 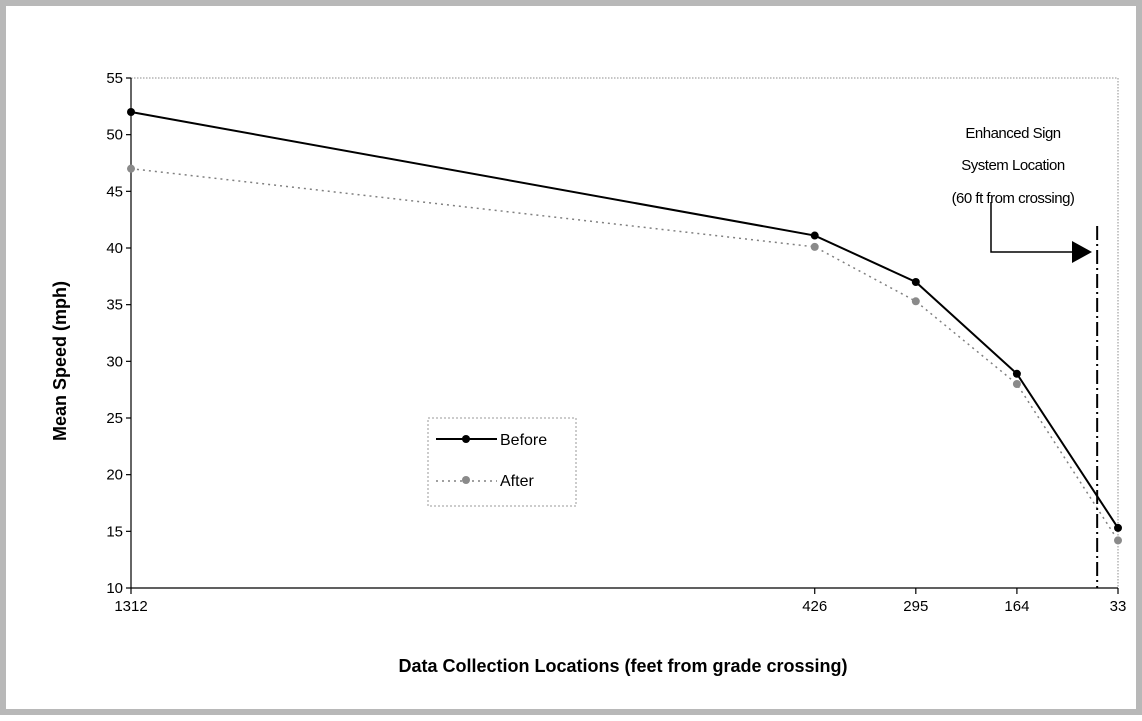 I want to click on legend: Before After, so click(x=502, y=462).